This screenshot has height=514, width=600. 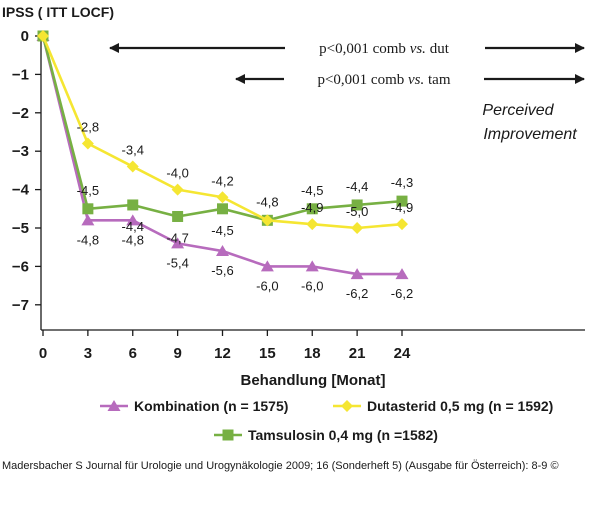 What do you see at coordinates (25, 36) in the screenshot?
I see `y-tick-label: 0` at bounding box center [25, 36].